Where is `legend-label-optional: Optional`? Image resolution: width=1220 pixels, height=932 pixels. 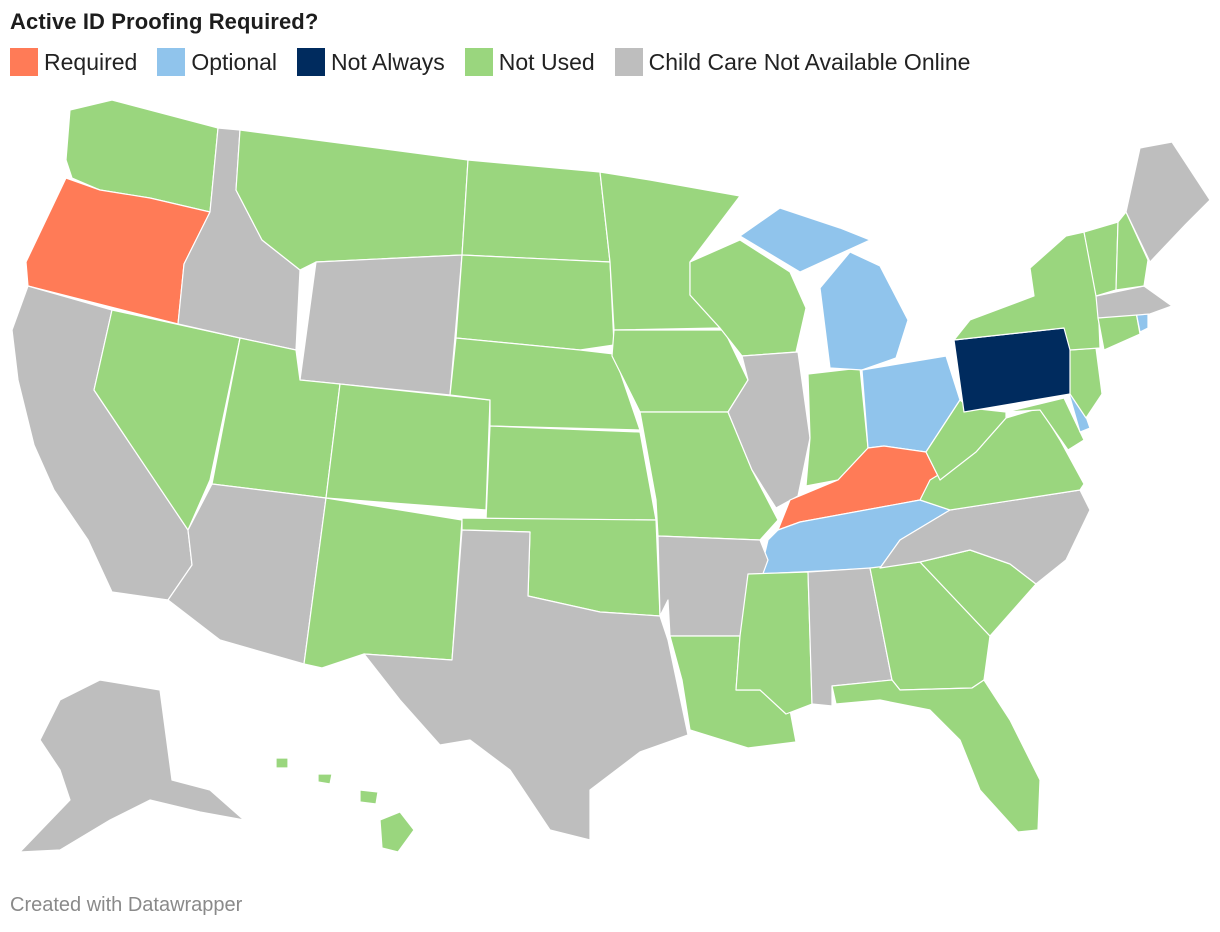
legend-label-optional: Optional is located at coordinates (234, 61).